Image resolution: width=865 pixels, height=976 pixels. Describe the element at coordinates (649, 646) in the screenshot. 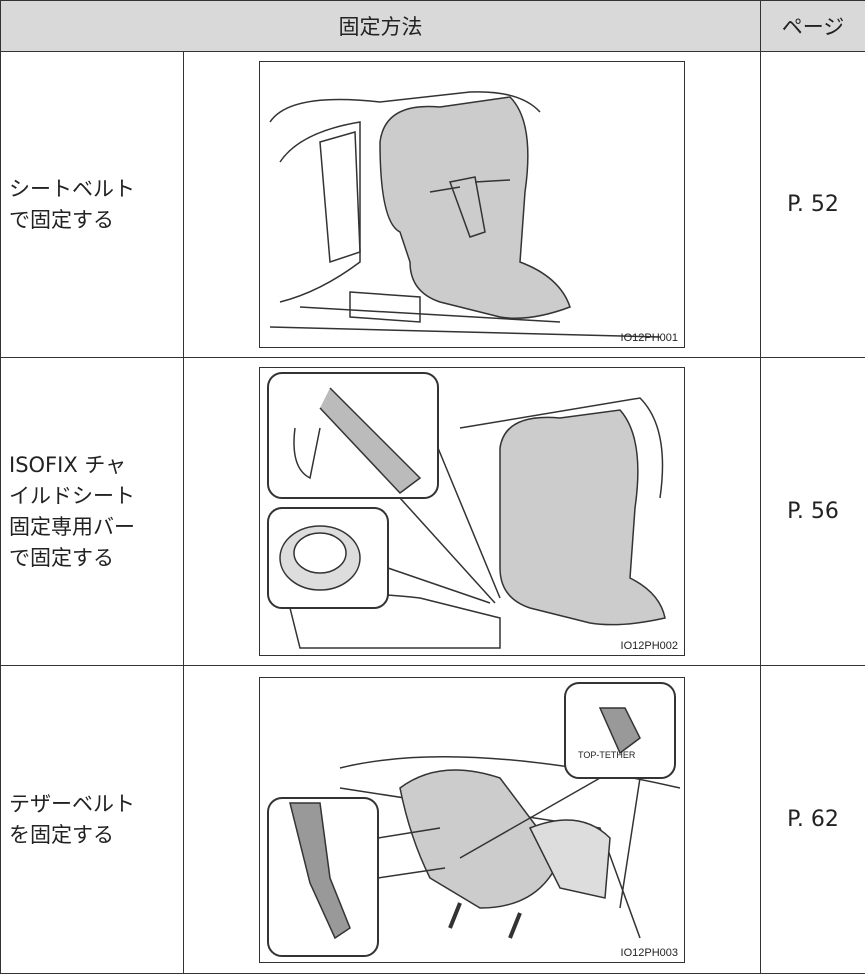

I see `image-code: IO12PH002` at that location.